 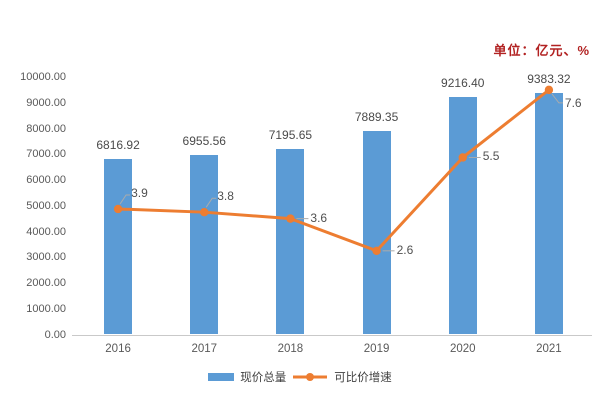 What do you see at coordinates (462, 349) in the screenshot?
I see `x-axis-tick-label: 2020` at bounding box center [462, 349].